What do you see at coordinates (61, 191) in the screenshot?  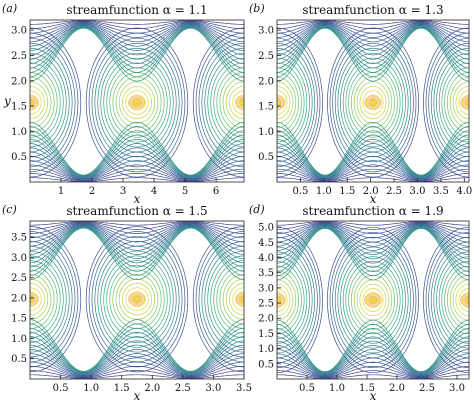 I see `x-tick-label: 1` at bounding box center [61, 191].